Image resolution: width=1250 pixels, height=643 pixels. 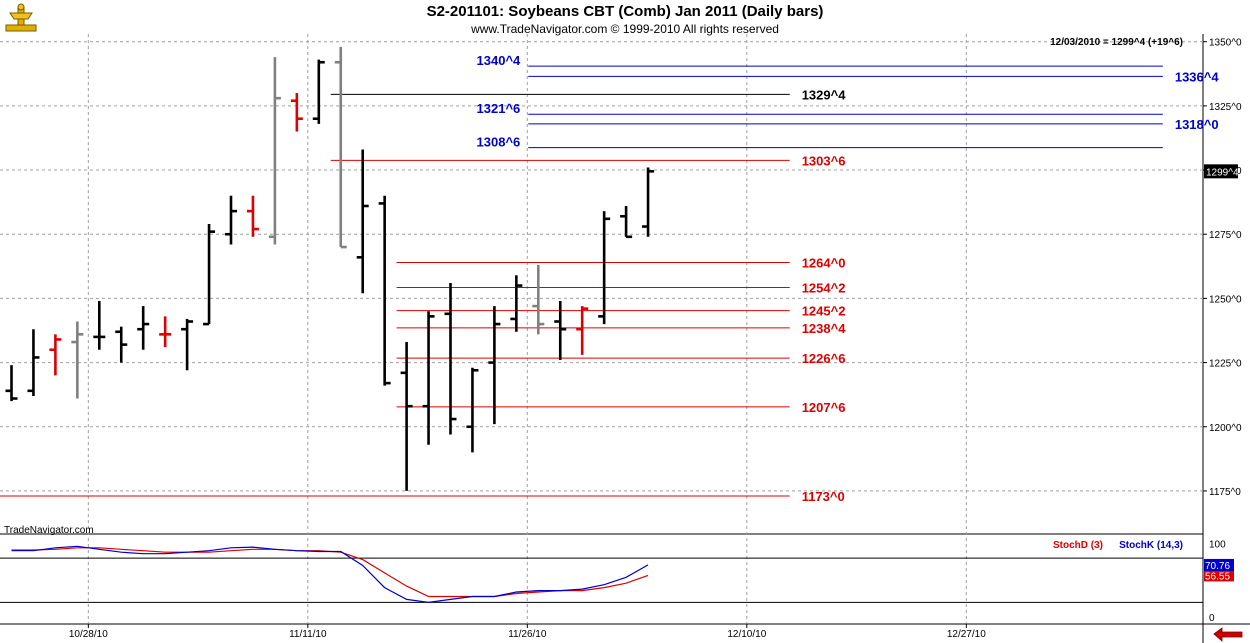 I want to click on date-tick-label: 12/27/10, so click(x=966, y=634).